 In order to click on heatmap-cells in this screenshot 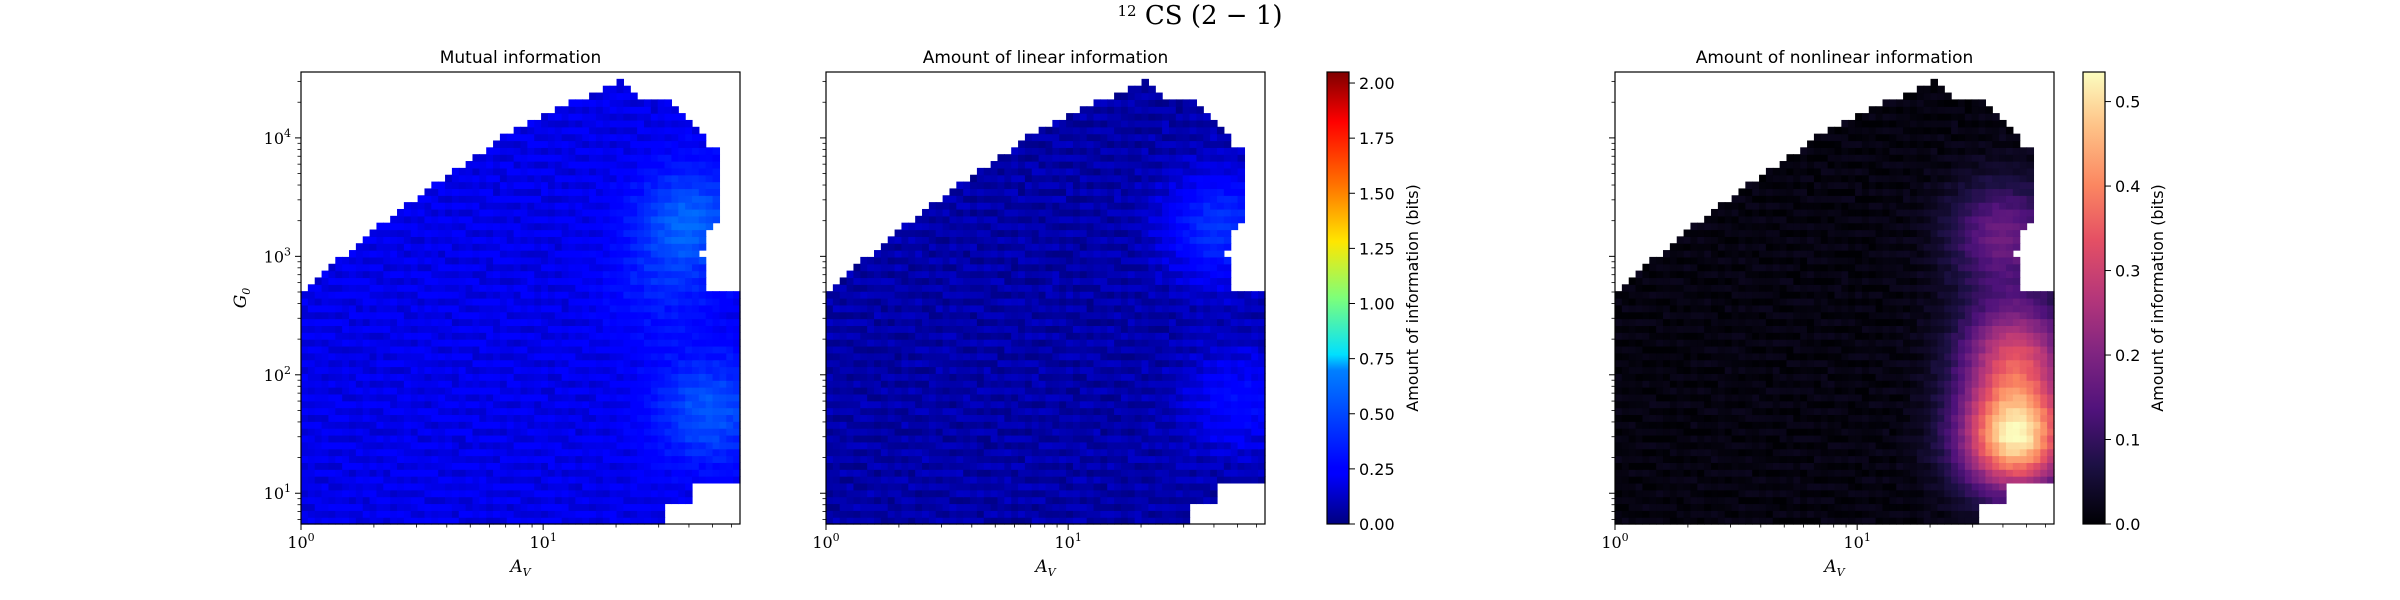, I will do `click(1046, 301)`.